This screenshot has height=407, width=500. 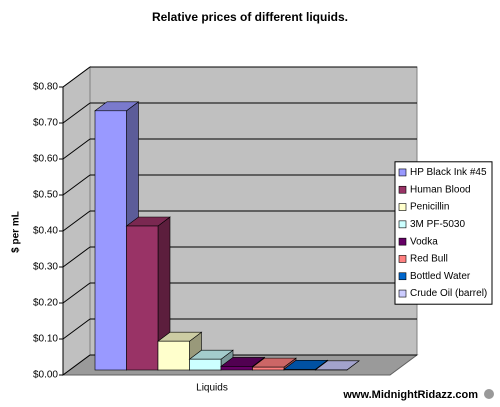 I want to click on legend-label: Vodka, so click(x=424, y=241).